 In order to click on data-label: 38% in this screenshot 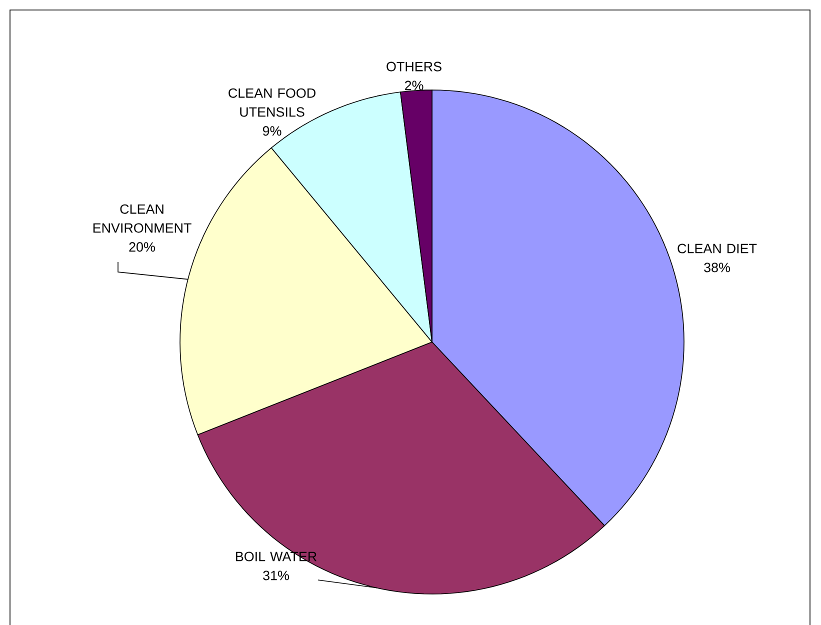, I will do `click(717, 267)`.